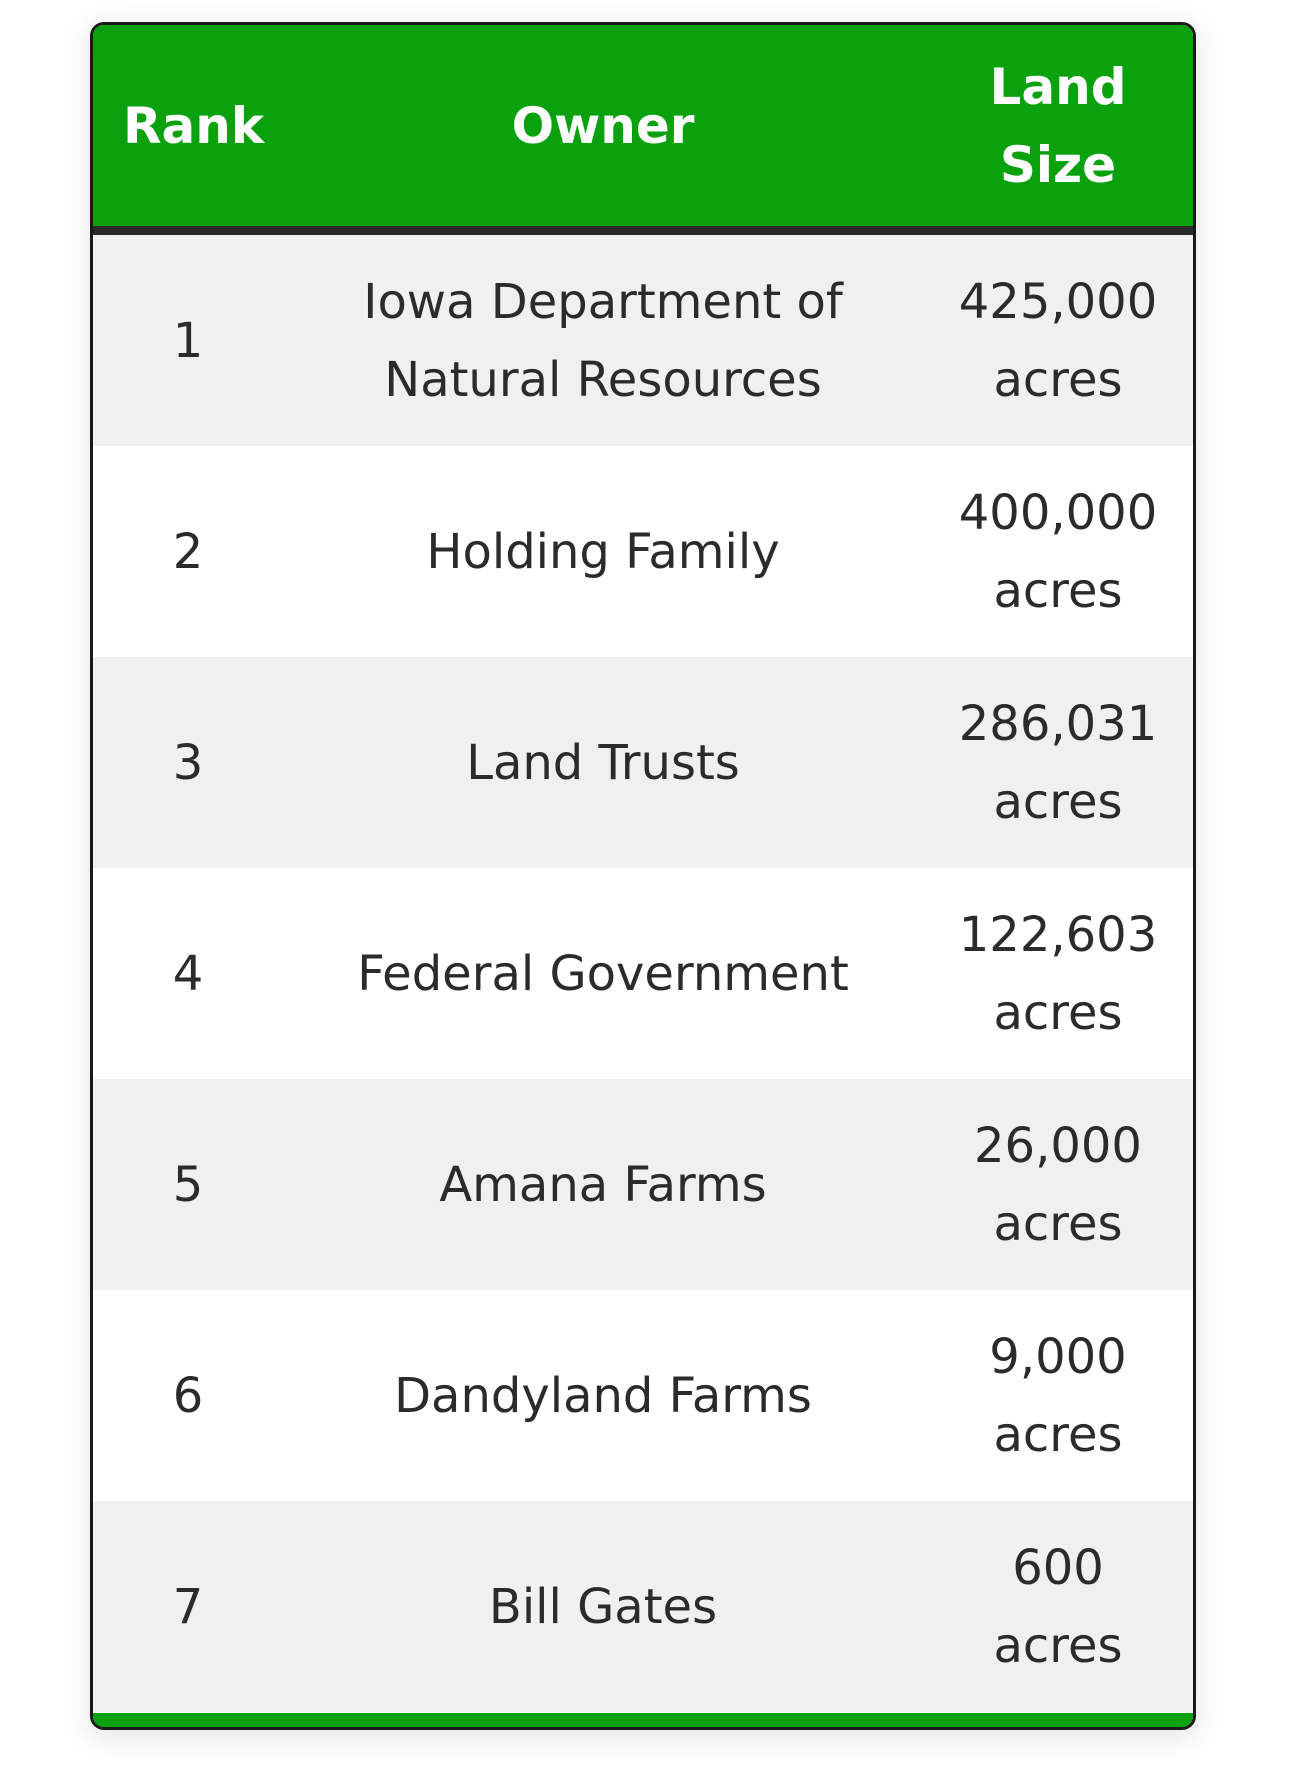 Image resolution: width=1290 pixels, height=1776 pixels. What do you see at coordinates (1058, 164) in the screenshot?
I see `header-land-size-line2: Size` at bounding box center [1058, 164].